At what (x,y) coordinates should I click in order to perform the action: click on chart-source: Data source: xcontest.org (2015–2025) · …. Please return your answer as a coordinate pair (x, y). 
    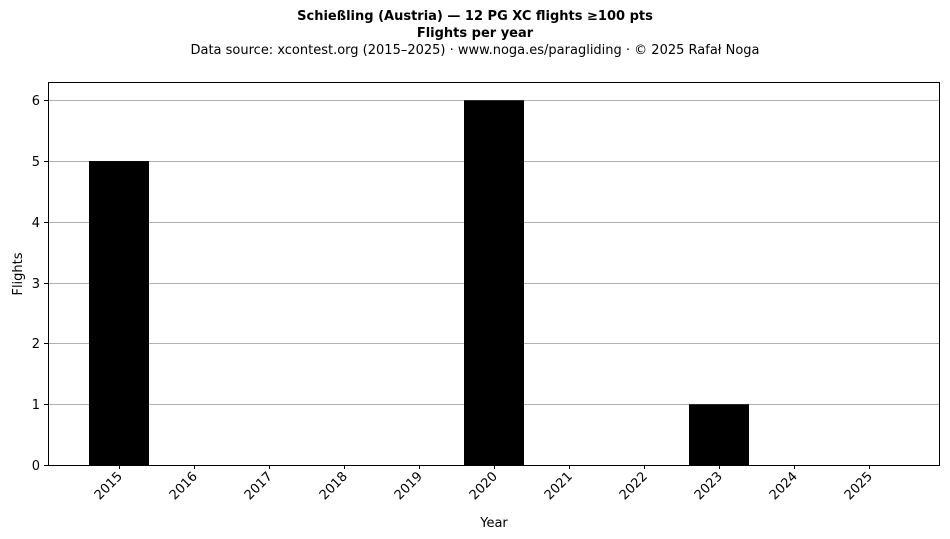
    Looking at the image, I should click on (475, 50).